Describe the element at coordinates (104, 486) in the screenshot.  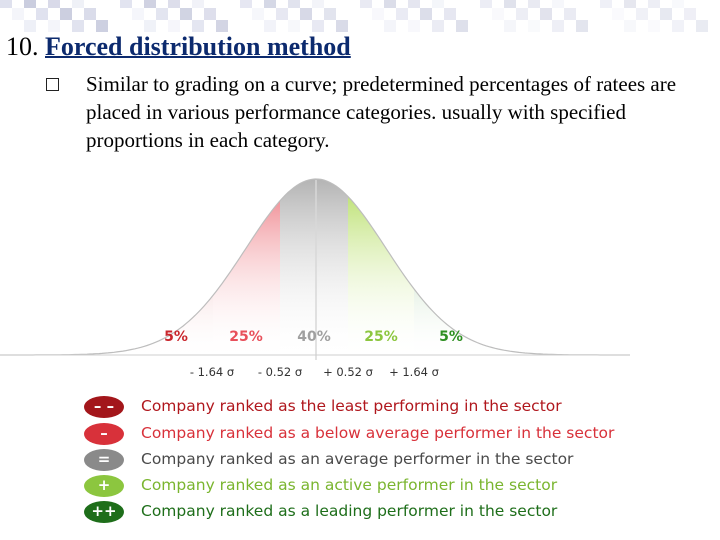
I see `plus-icon: +` at that location.